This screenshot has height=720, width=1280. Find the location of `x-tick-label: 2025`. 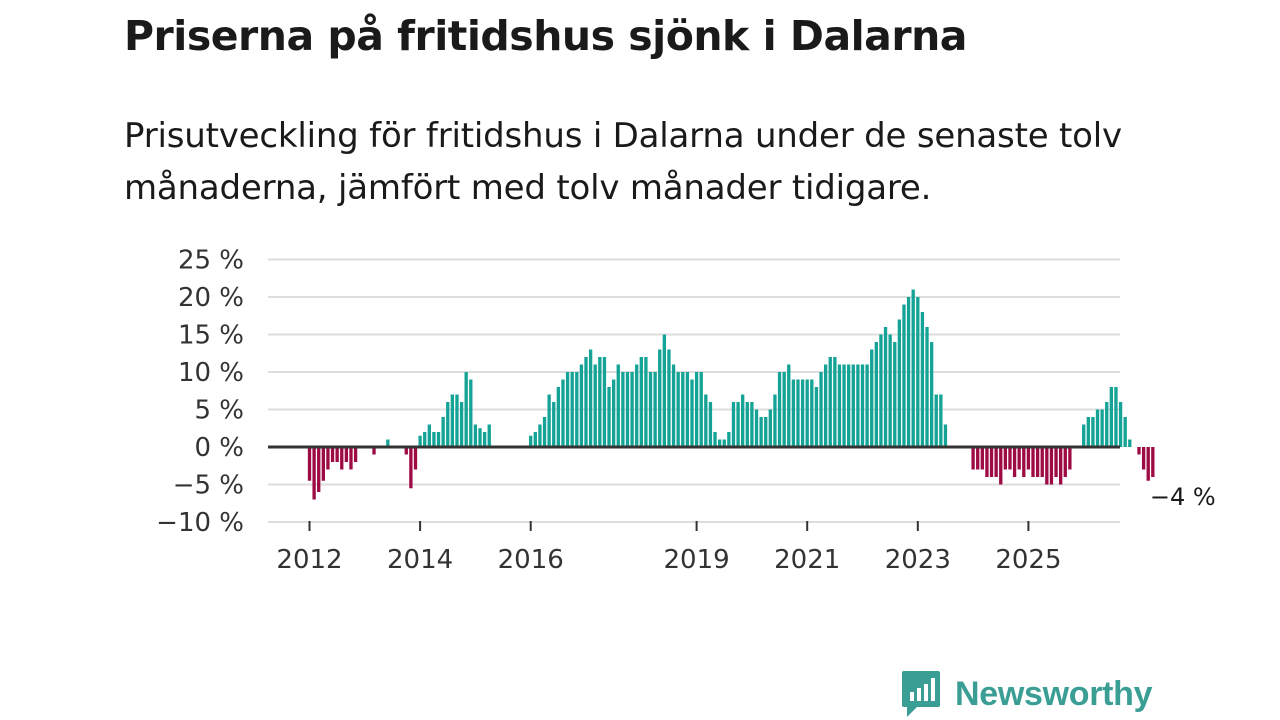

x-tick-label: 2025 is located at coordinates (1028, 560).